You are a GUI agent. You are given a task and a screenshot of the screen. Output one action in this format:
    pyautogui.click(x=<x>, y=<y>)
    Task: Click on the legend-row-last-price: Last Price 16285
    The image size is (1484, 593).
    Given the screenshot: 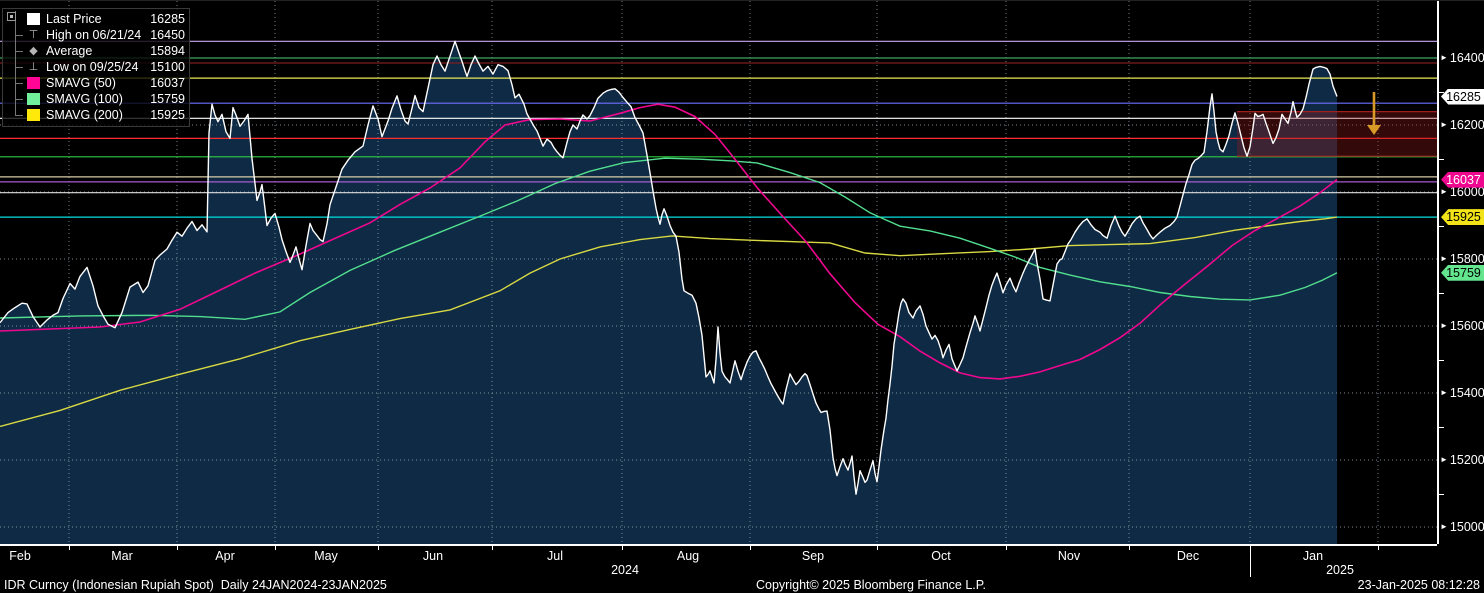 What is the action you would take?
    pyautogui.click(x=96, y=19)
    